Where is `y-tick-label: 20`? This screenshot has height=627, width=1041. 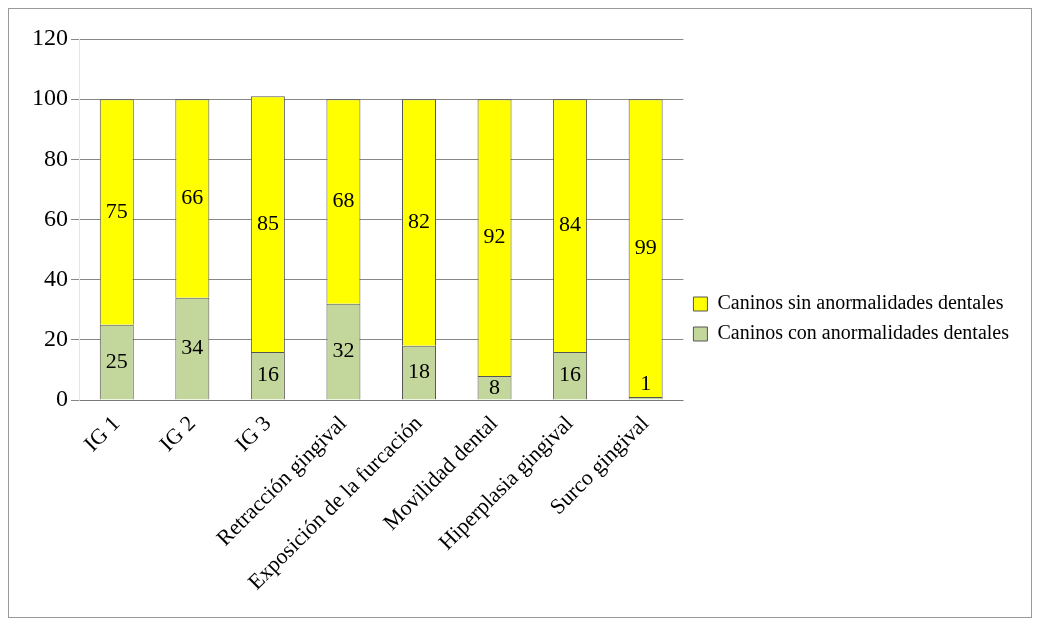
y-tick-label: 20 is located at coordinates (56, 338).